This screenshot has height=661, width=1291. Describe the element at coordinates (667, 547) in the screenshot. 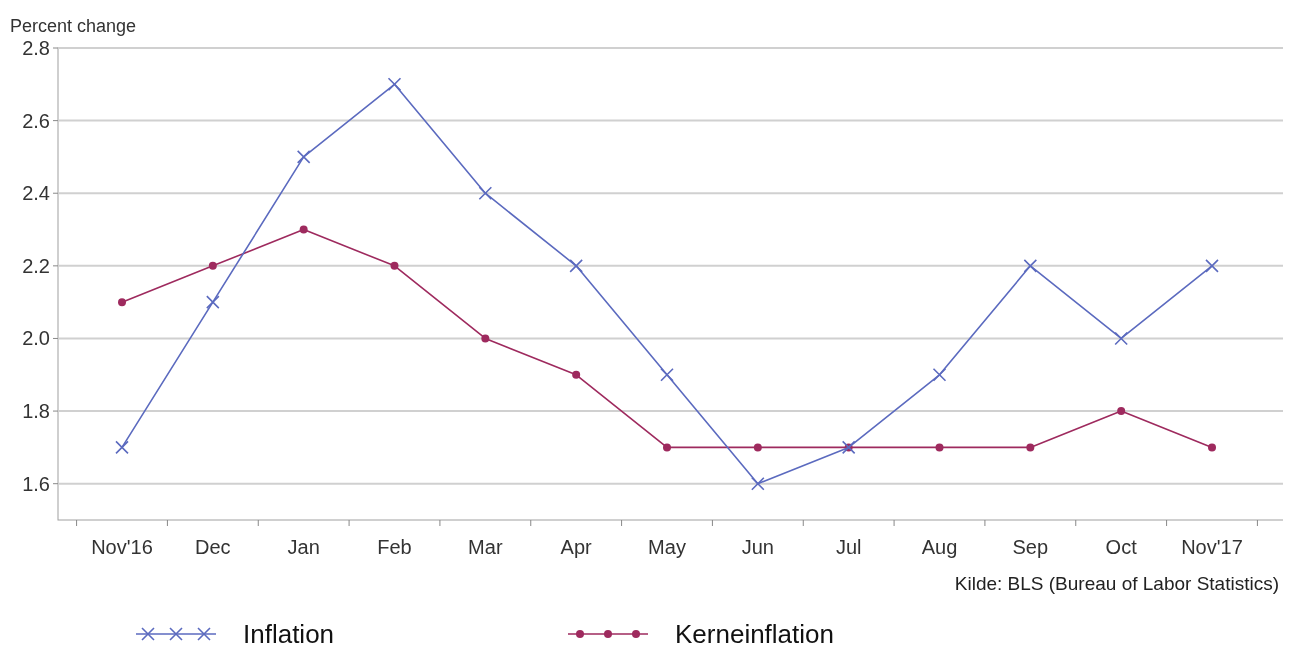

I see `x-tick-label: May` at that location.